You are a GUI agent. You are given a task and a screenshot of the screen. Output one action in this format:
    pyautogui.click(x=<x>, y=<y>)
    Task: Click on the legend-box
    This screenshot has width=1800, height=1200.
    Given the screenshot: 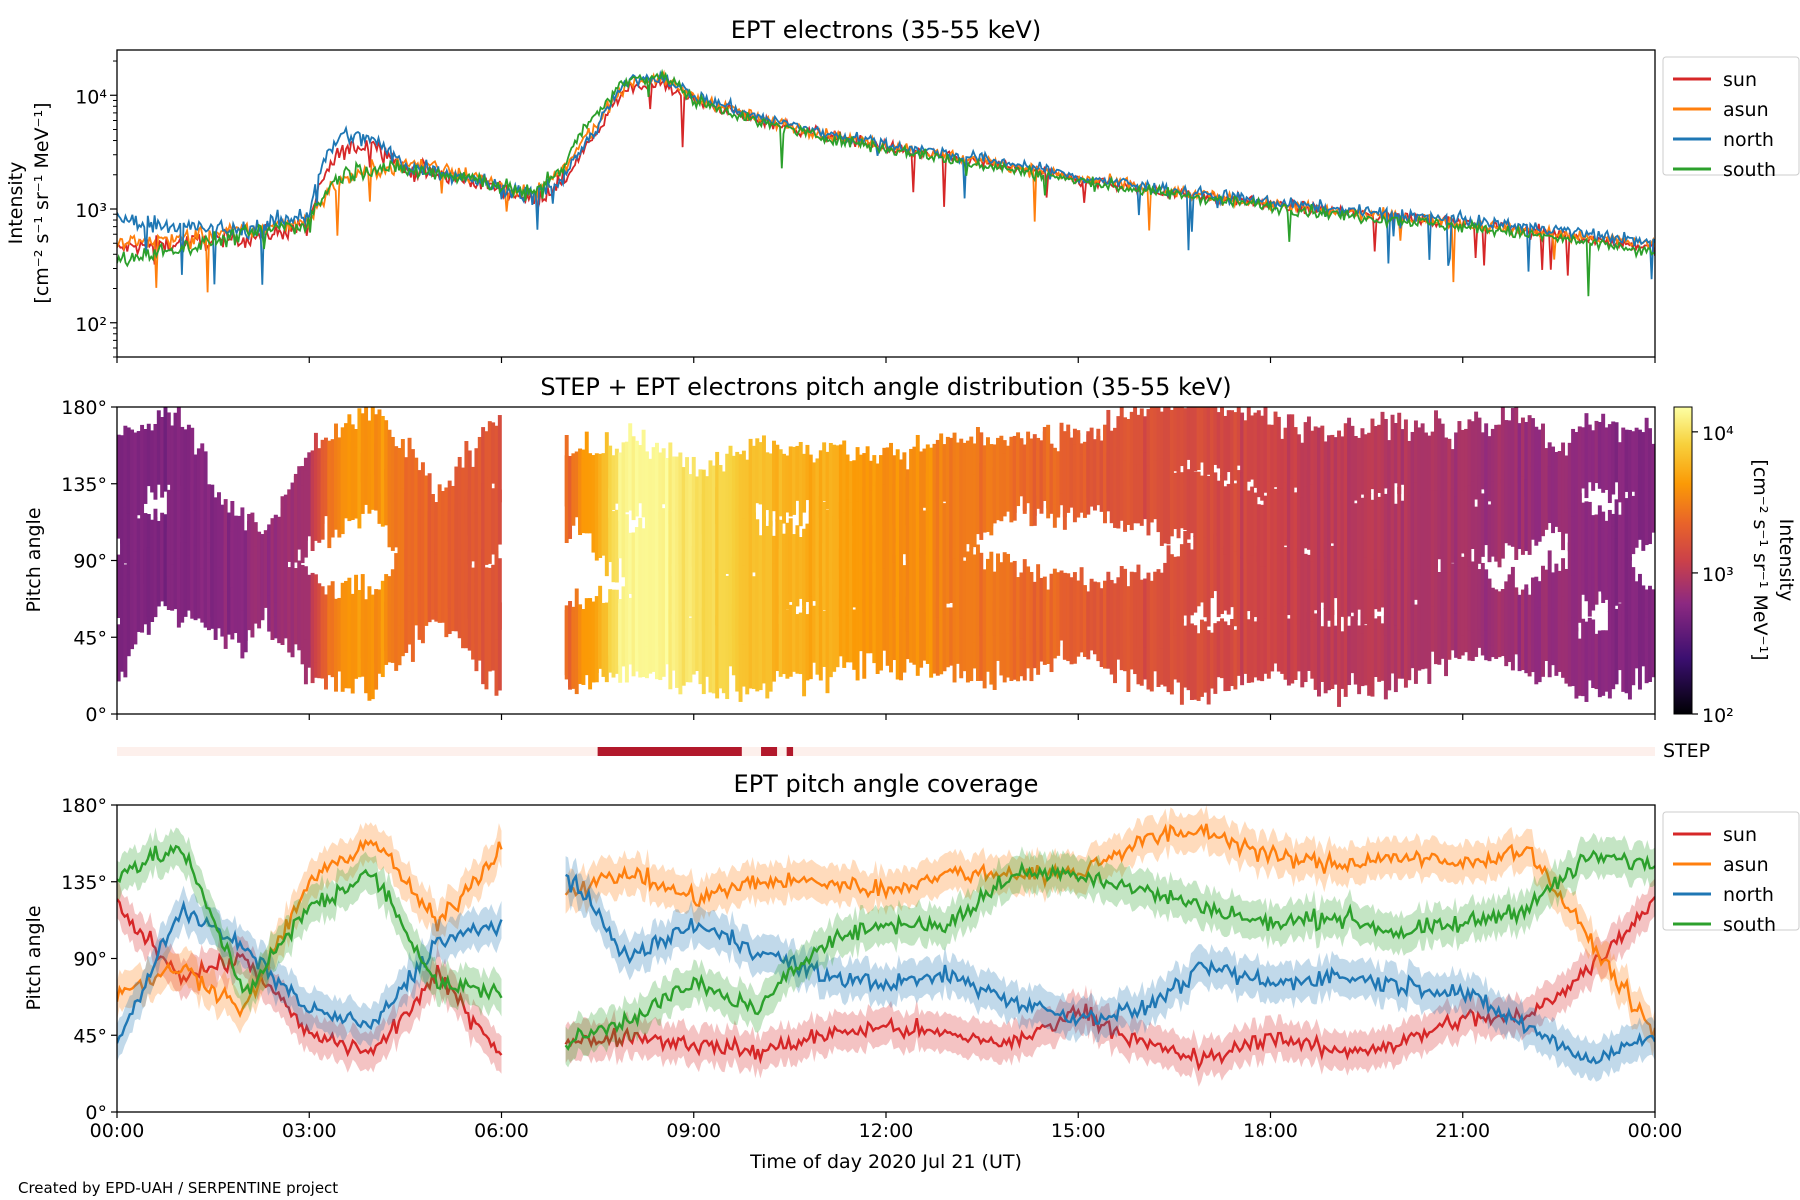 What is the action you would take?
    pyautogui.click(x=1731, y=116)
    